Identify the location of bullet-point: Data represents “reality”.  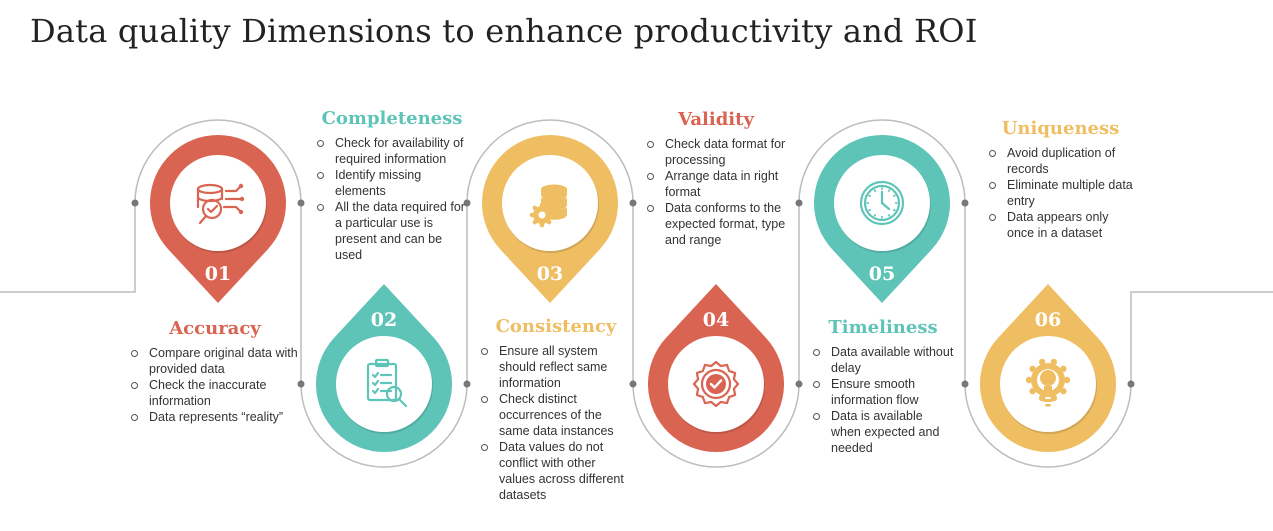
(215, 417).